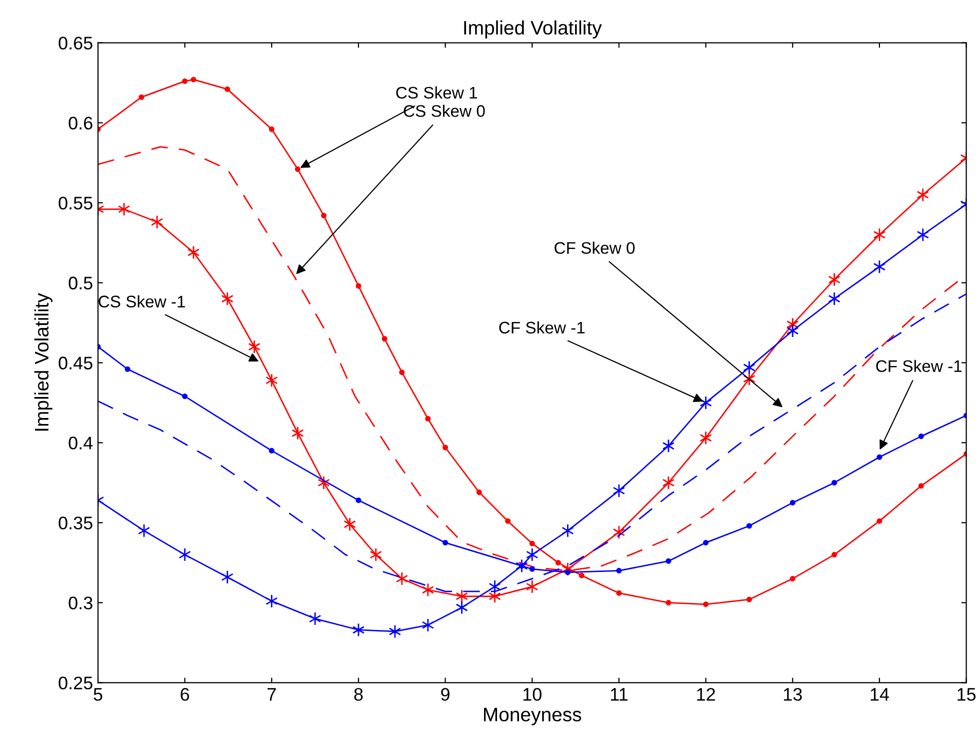 This screenshot has height=738, width=980. I want to click on y-tick-label: 0.45, so click(75, 363).